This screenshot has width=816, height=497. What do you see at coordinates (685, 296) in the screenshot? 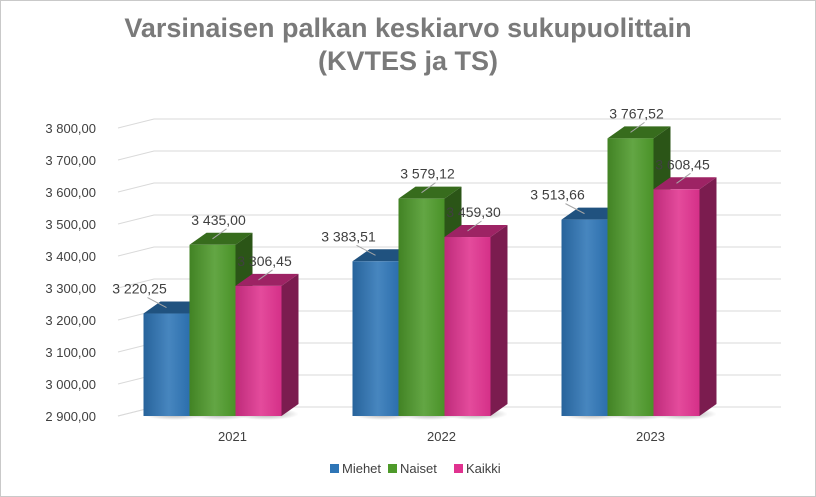
I see `bar-kaikki-2023` at bounding box center [685, 296].